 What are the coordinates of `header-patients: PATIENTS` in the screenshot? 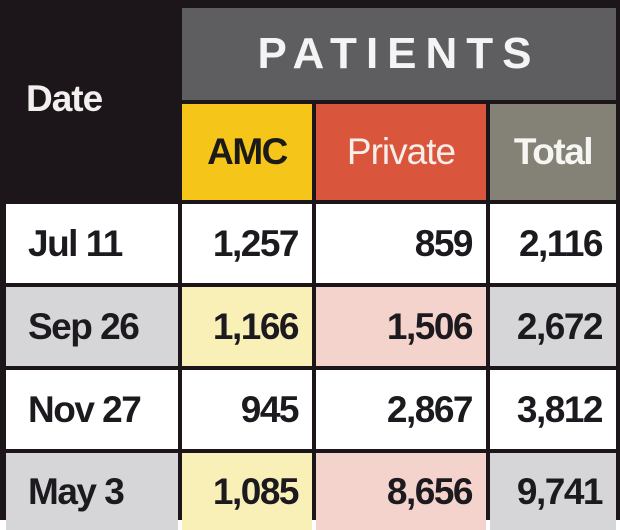 It's located at (399, 54).